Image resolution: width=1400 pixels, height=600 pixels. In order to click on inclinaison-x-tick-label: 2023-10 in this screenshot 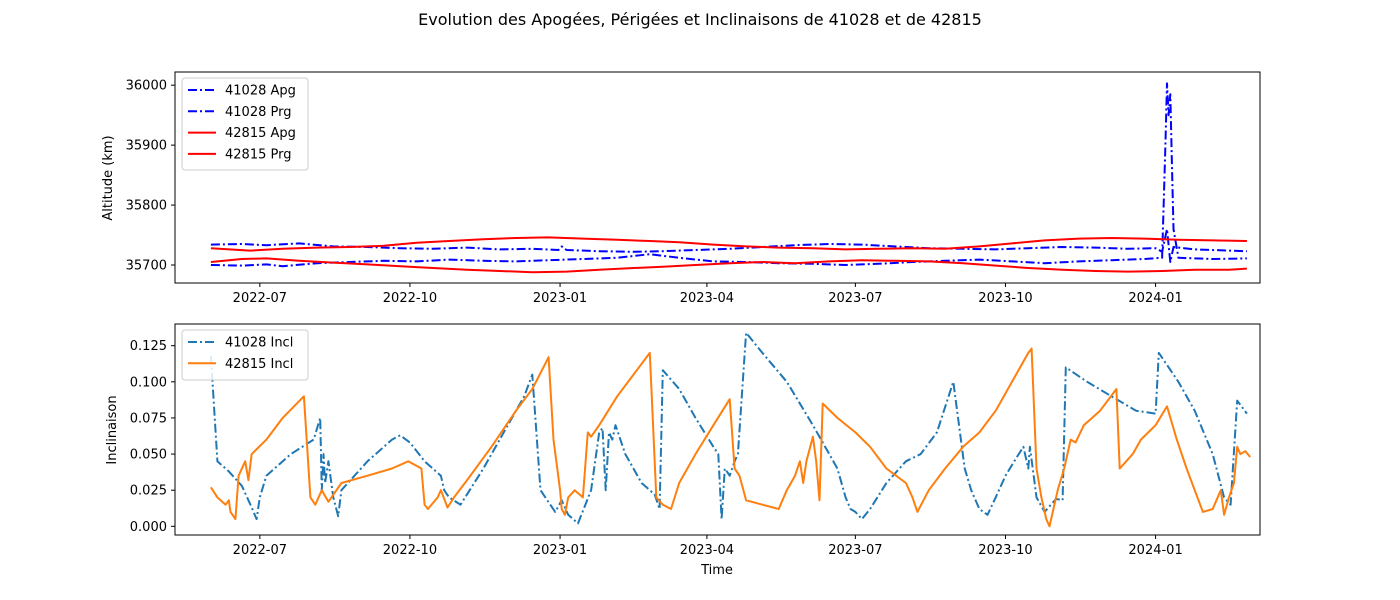, I will do `click(1005, 550)`.